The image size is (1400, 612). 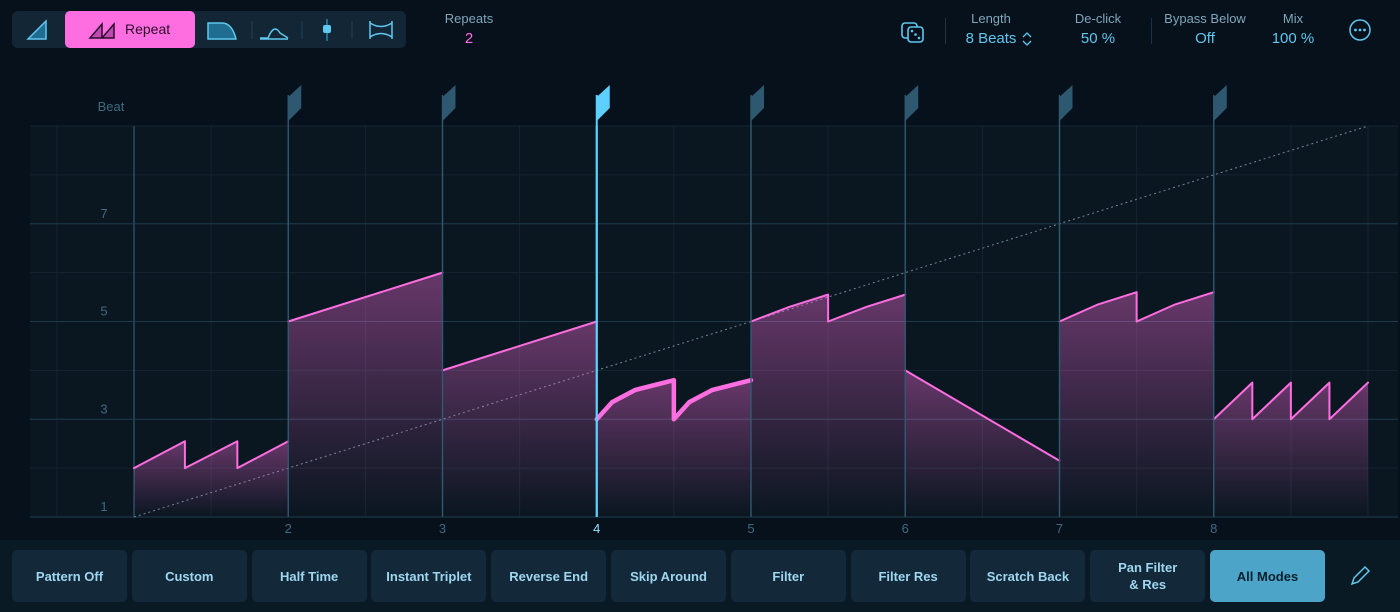 I want to click on icon-stretch, so click(x=381, y=30).